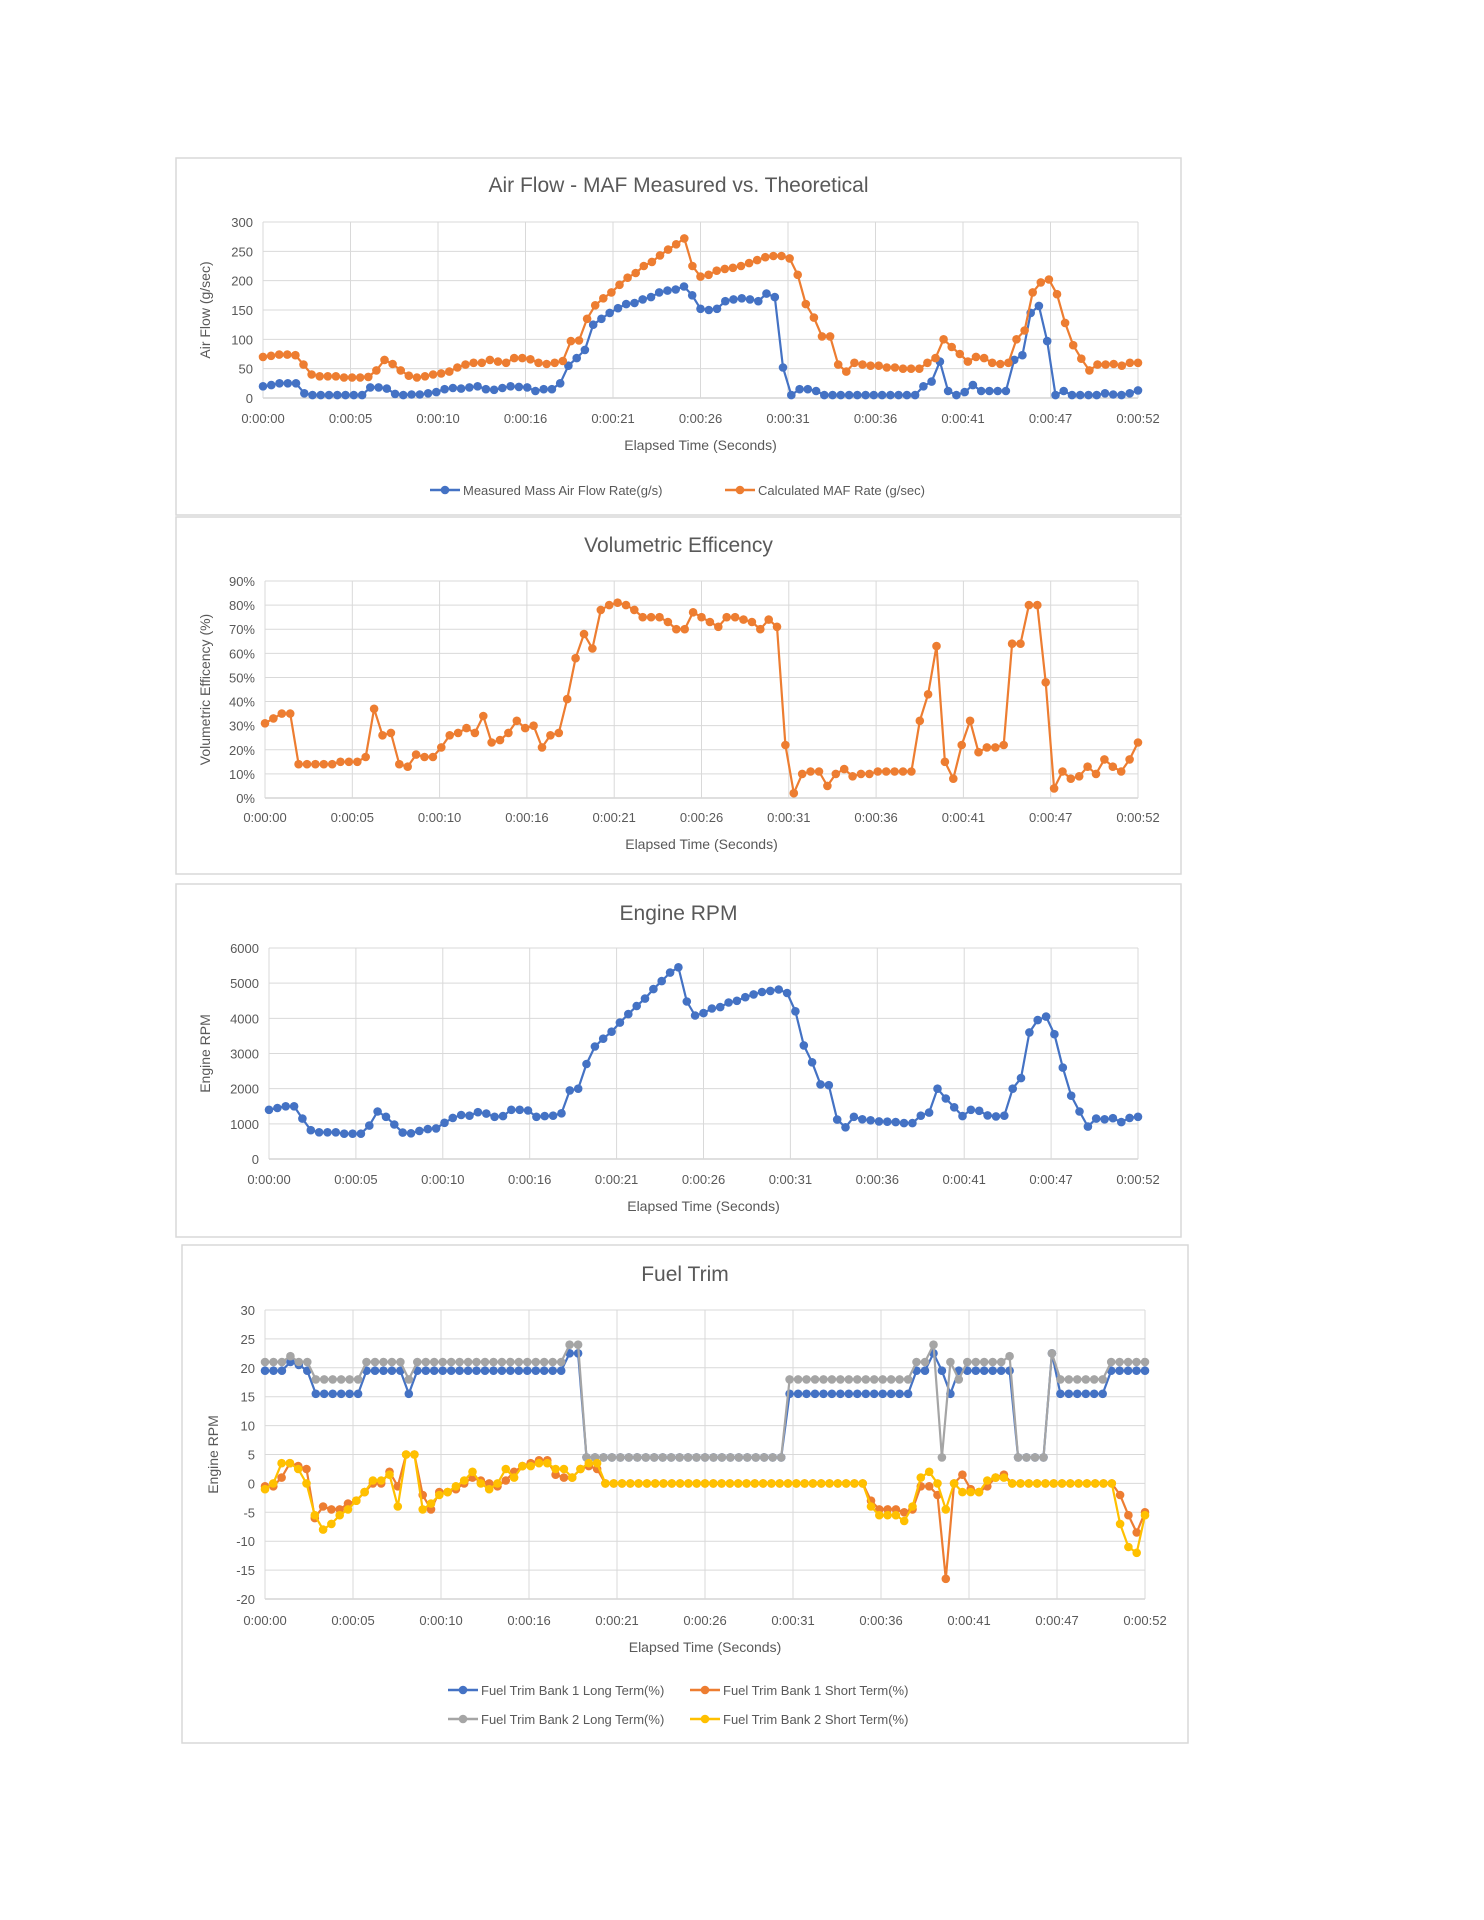 This screenshot has height=1920, width=1484. What do you see at coordinates (242, 581) in the screenshot?
I see `y-tick-label: 90%` at bounding box center [242, 581].